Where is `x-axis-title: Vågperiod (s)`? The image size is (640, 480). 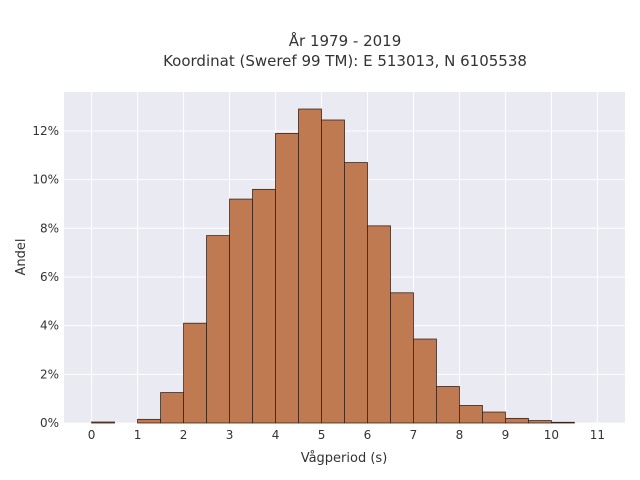
x-axis-title: Vågperiod (s) is located at coordinates (344, 458).